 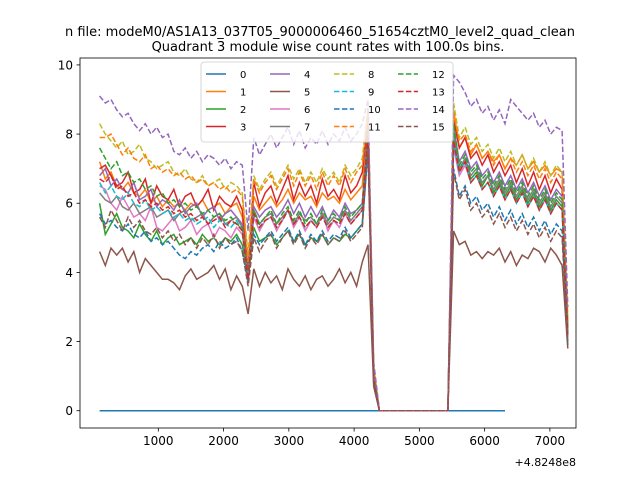 What do you see at coordinates (438, 93) in the screenshot?
I see `legend-label-13: 13` at bounding box center [438, 93].